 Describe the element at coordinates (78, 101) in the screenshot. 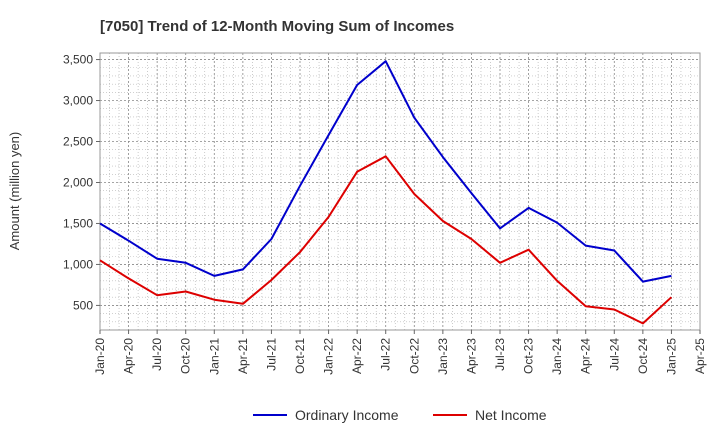

I see `y-tick-label: 3,000` at that location.